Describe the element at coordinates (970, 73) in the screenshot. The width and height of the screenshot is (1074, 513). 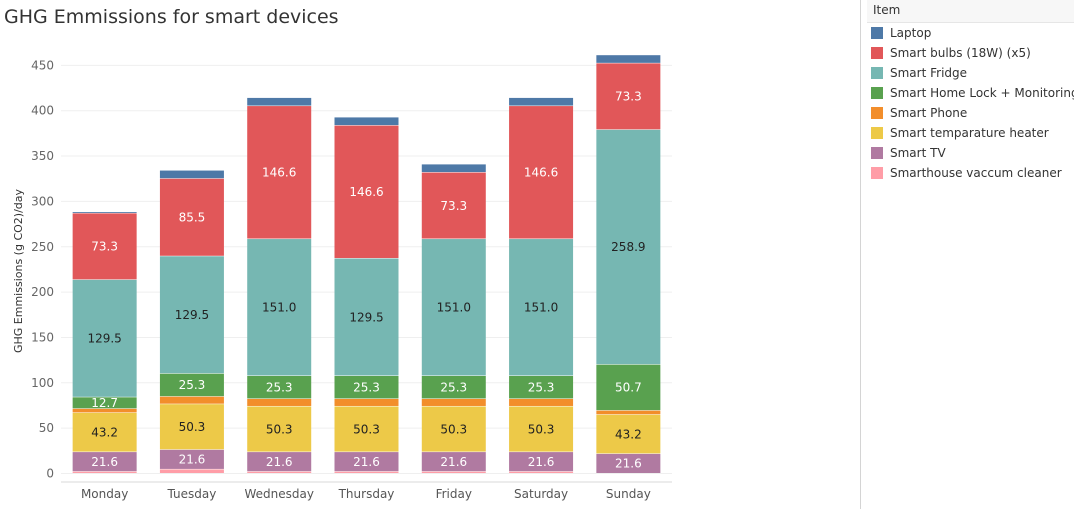
I see `legend-item: Smart Fridge` at that location.